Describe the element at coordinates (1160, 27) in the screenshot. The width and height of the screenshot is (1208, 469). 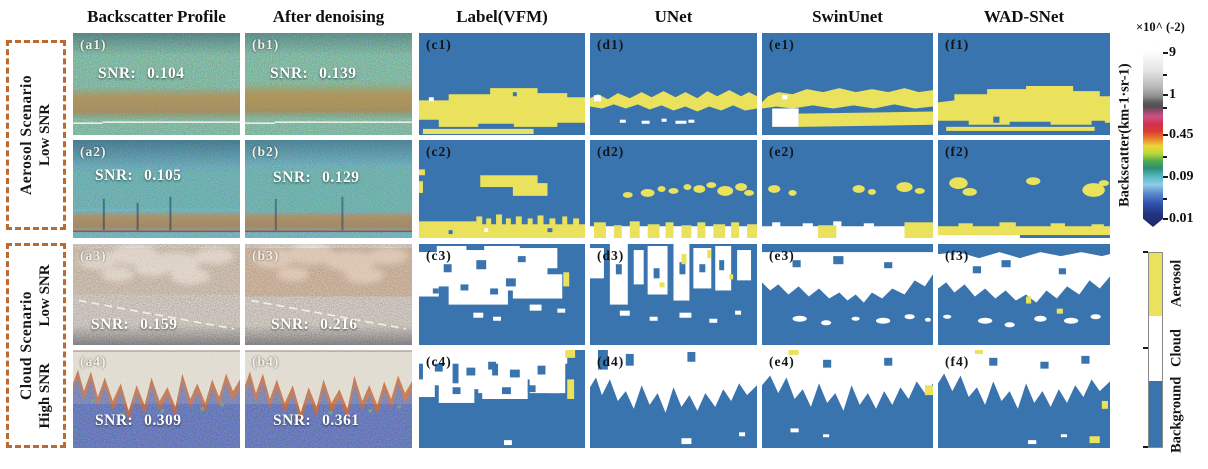
I see `colorbar-exponent: ×10^ (-2)` at that location.